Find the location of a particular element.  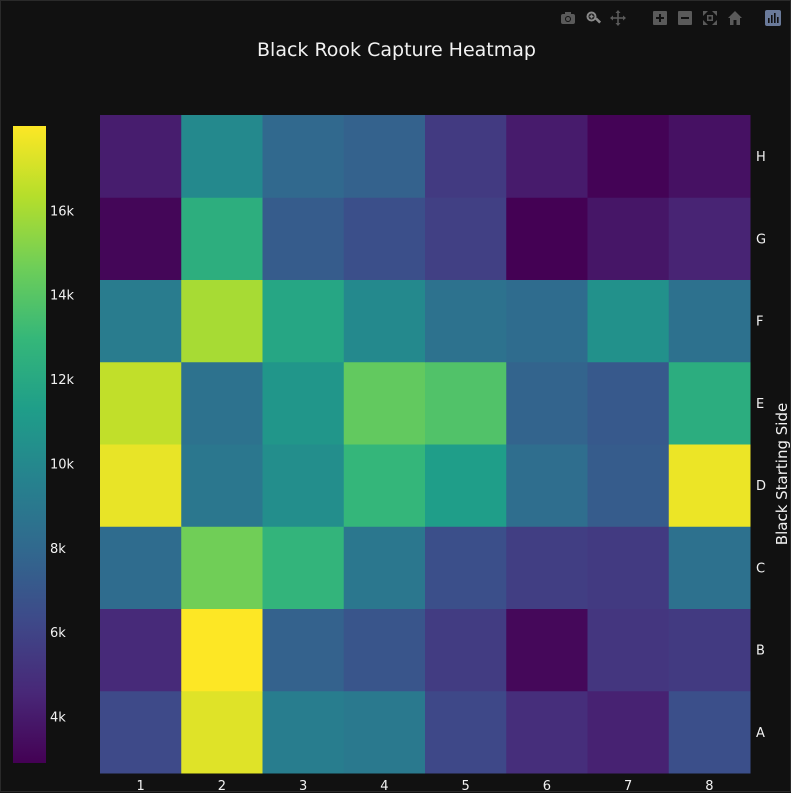

autoscale-icon is located at coordinates (710, 18).